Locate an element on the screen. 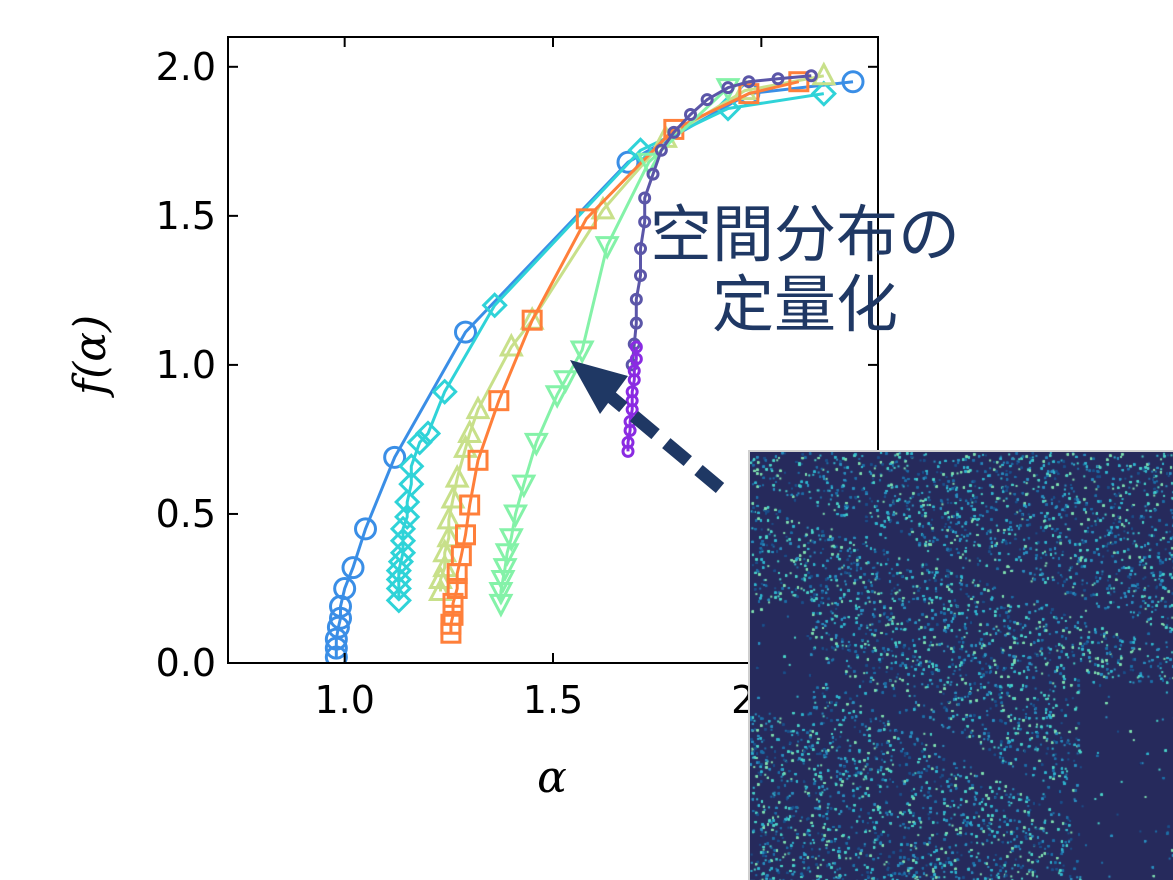  y-tick-label: 2.0 is located at coordinates (186, 67).